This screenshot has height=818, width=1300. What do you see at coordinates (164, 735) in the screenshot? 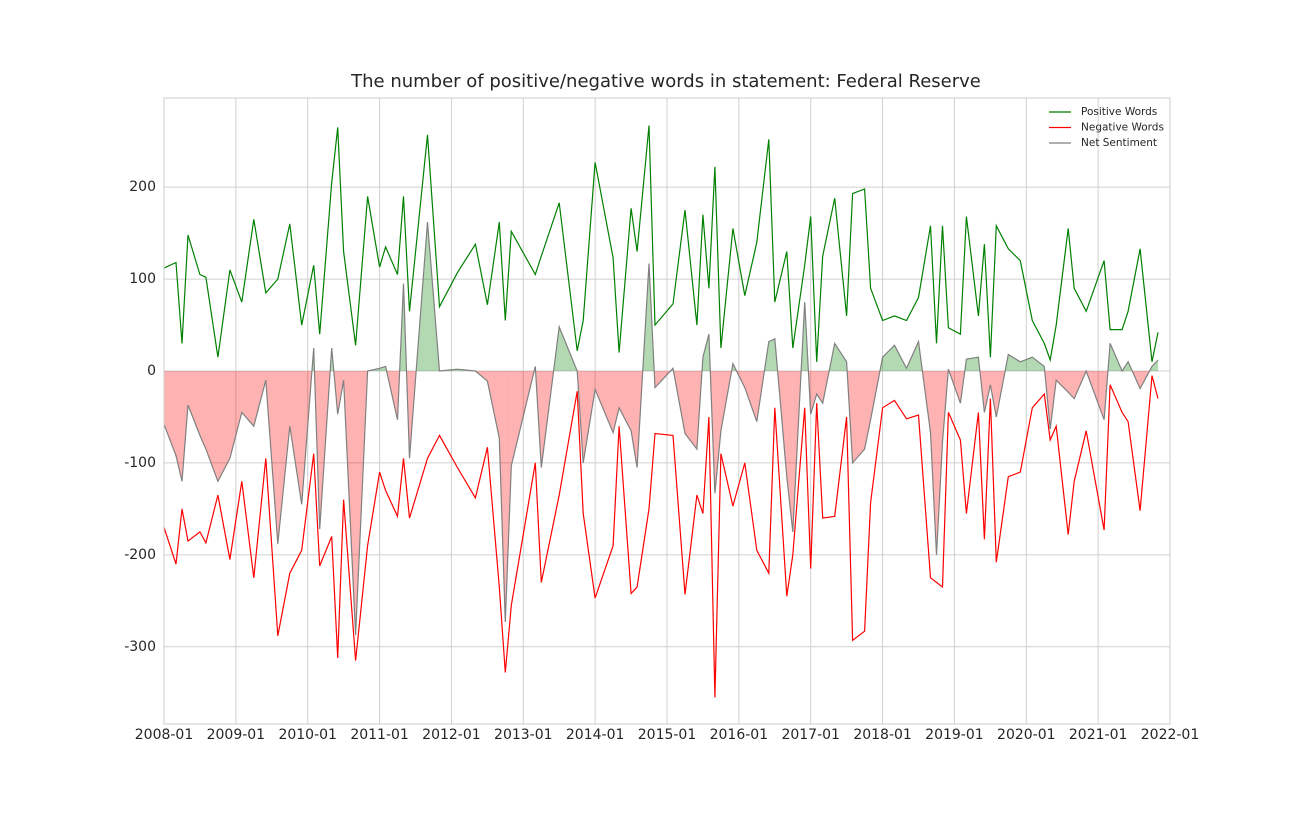
I see `x-tick-label: 2008-01` at bounding box center [164, 735].